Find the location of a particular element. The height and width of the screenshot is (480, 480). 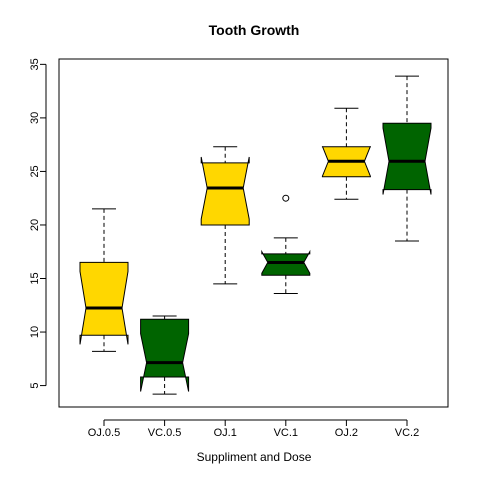

x-axis-label: Suppliment and Dose is located at coordinates (254, 457).